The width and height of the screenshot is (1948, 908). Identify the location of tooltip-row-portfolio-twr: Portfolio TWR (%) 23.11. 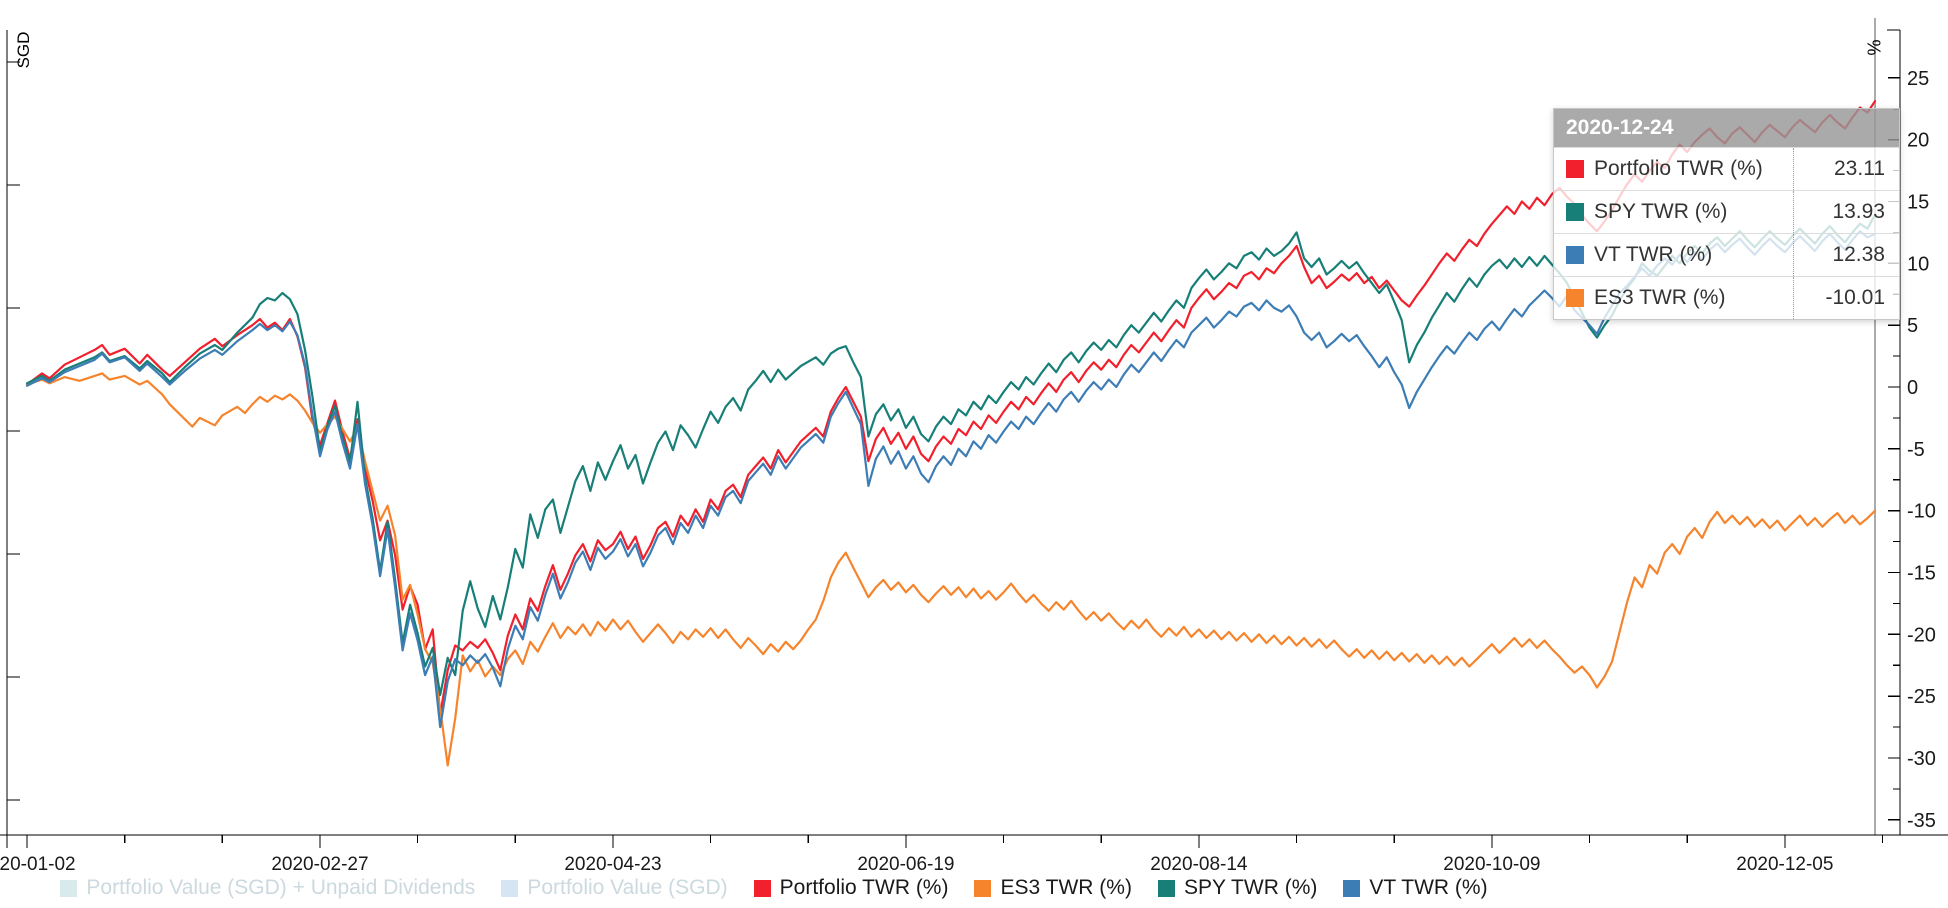
(1726, 168).